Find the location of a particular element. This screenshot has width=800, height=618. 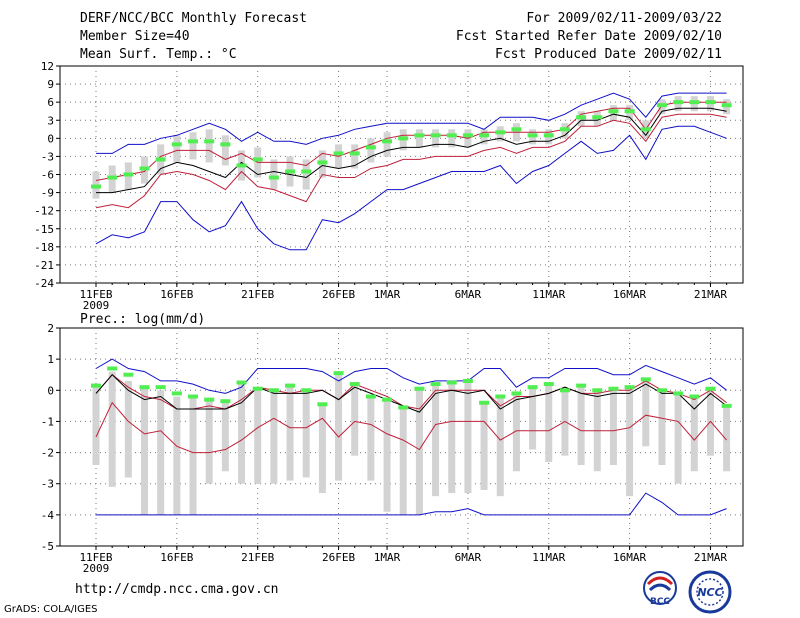

chart-title: DERF/NCC/BCC Monthly Forecast is located at coordinates (193, 18).